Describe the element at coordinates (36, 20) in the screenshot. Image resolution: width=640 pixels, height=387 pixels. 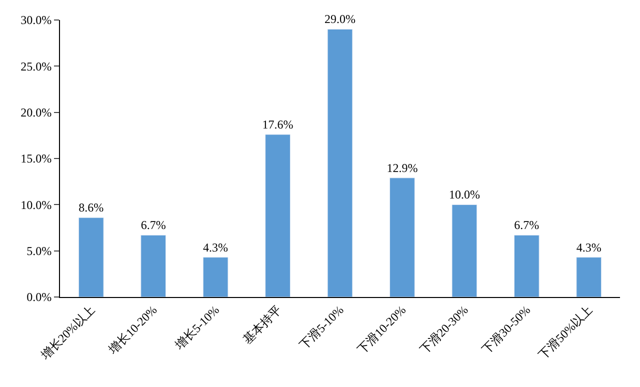
I see `y-tick-label: 30.0%` at that location.